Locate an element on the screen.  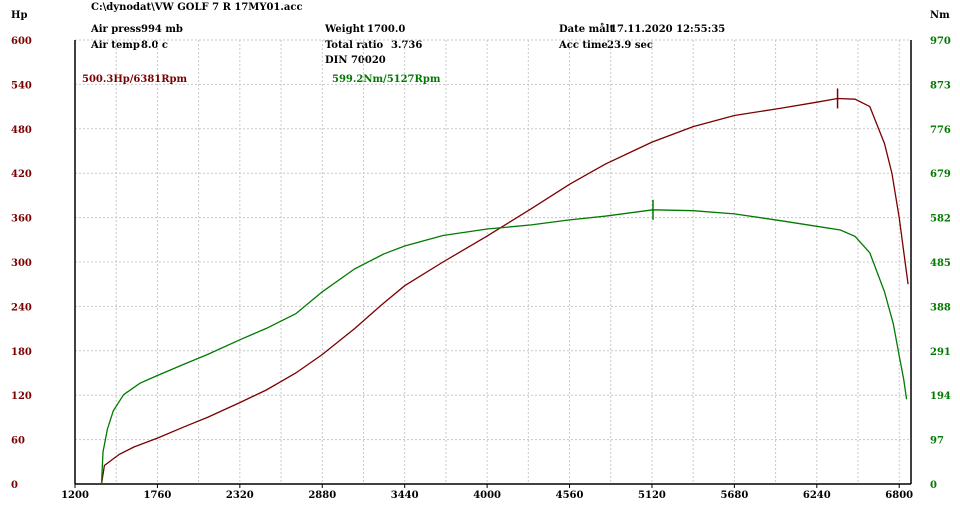
left-tick-label: 540 is located at coordinates (21, 85).